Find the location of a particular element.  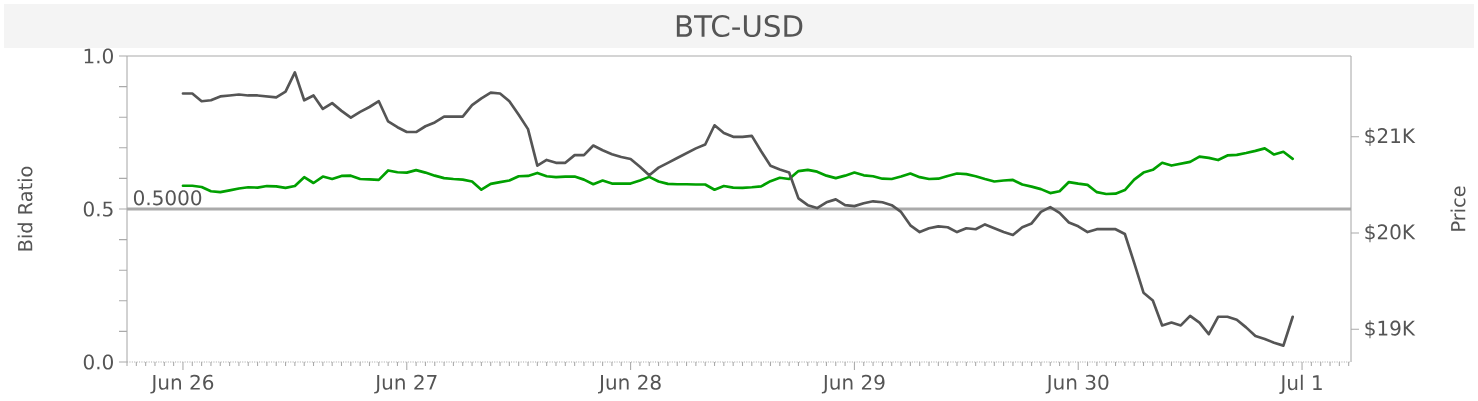

y2-axis-title: Price is located at coordinates (1458, 208).